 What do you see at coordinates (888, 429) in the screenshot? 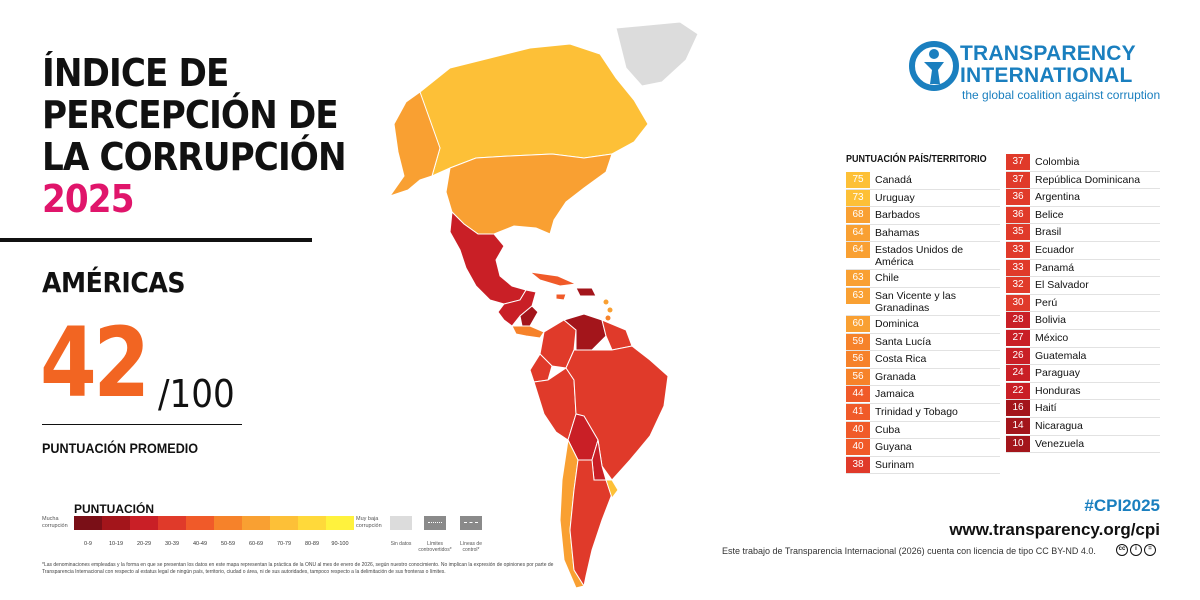
I see `country-name: Cuba` at bounding box center [888, 429].